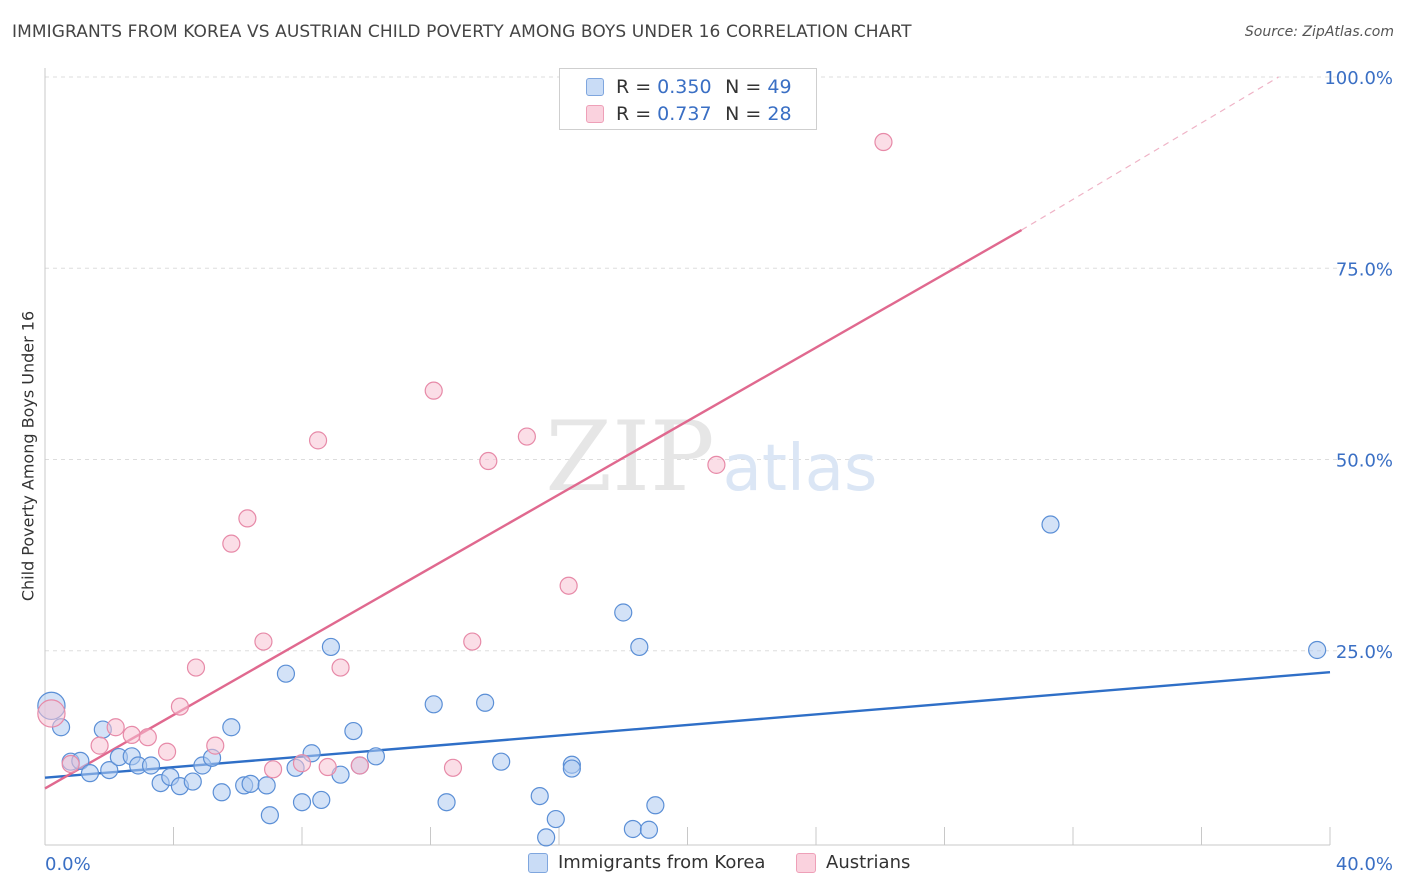 This screenshot has width=1406, height=892. I want to click on legend-row-austrians: R = 0.737 N = 28, so click(689, 114).